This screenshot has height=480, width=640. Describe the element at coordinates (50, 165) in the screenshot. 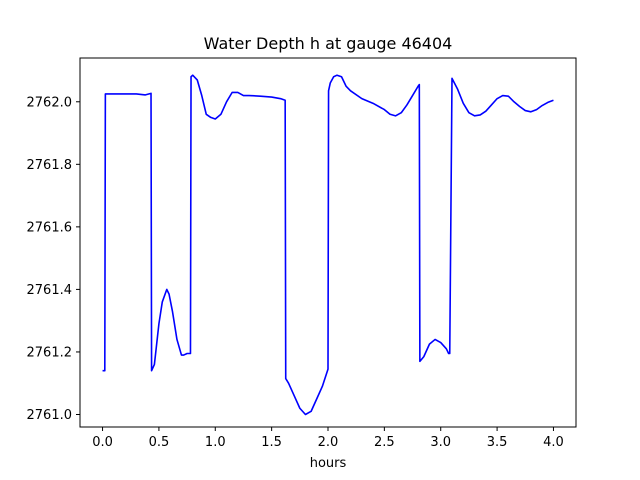

I see `y-tick-label: 2761.8` at that location.